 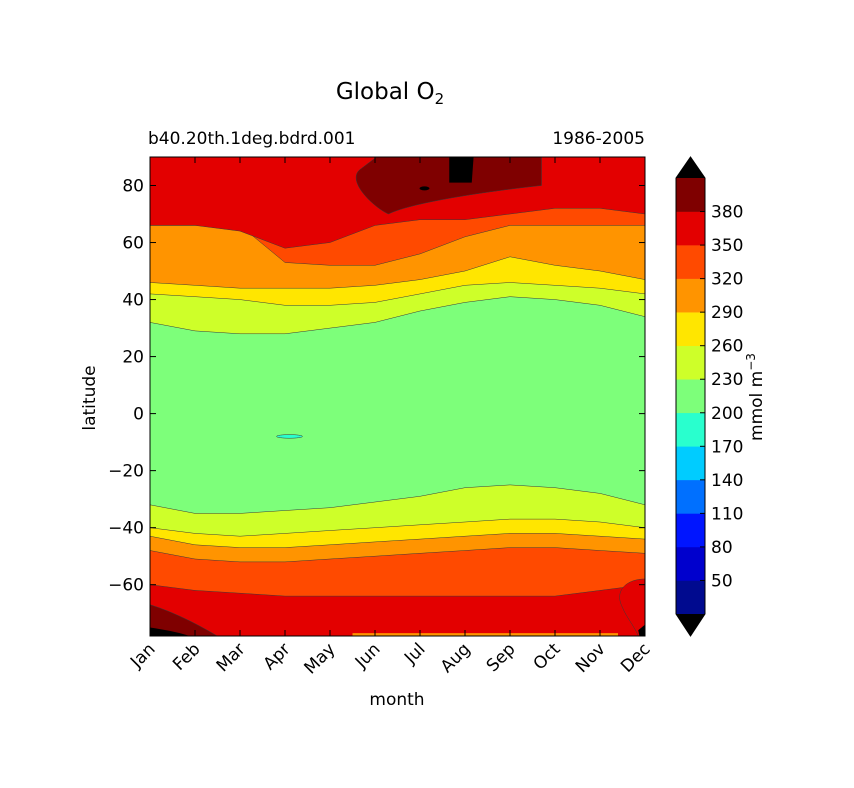 I want to click on x-tick-label: Dec, so click(x=635, y=657).